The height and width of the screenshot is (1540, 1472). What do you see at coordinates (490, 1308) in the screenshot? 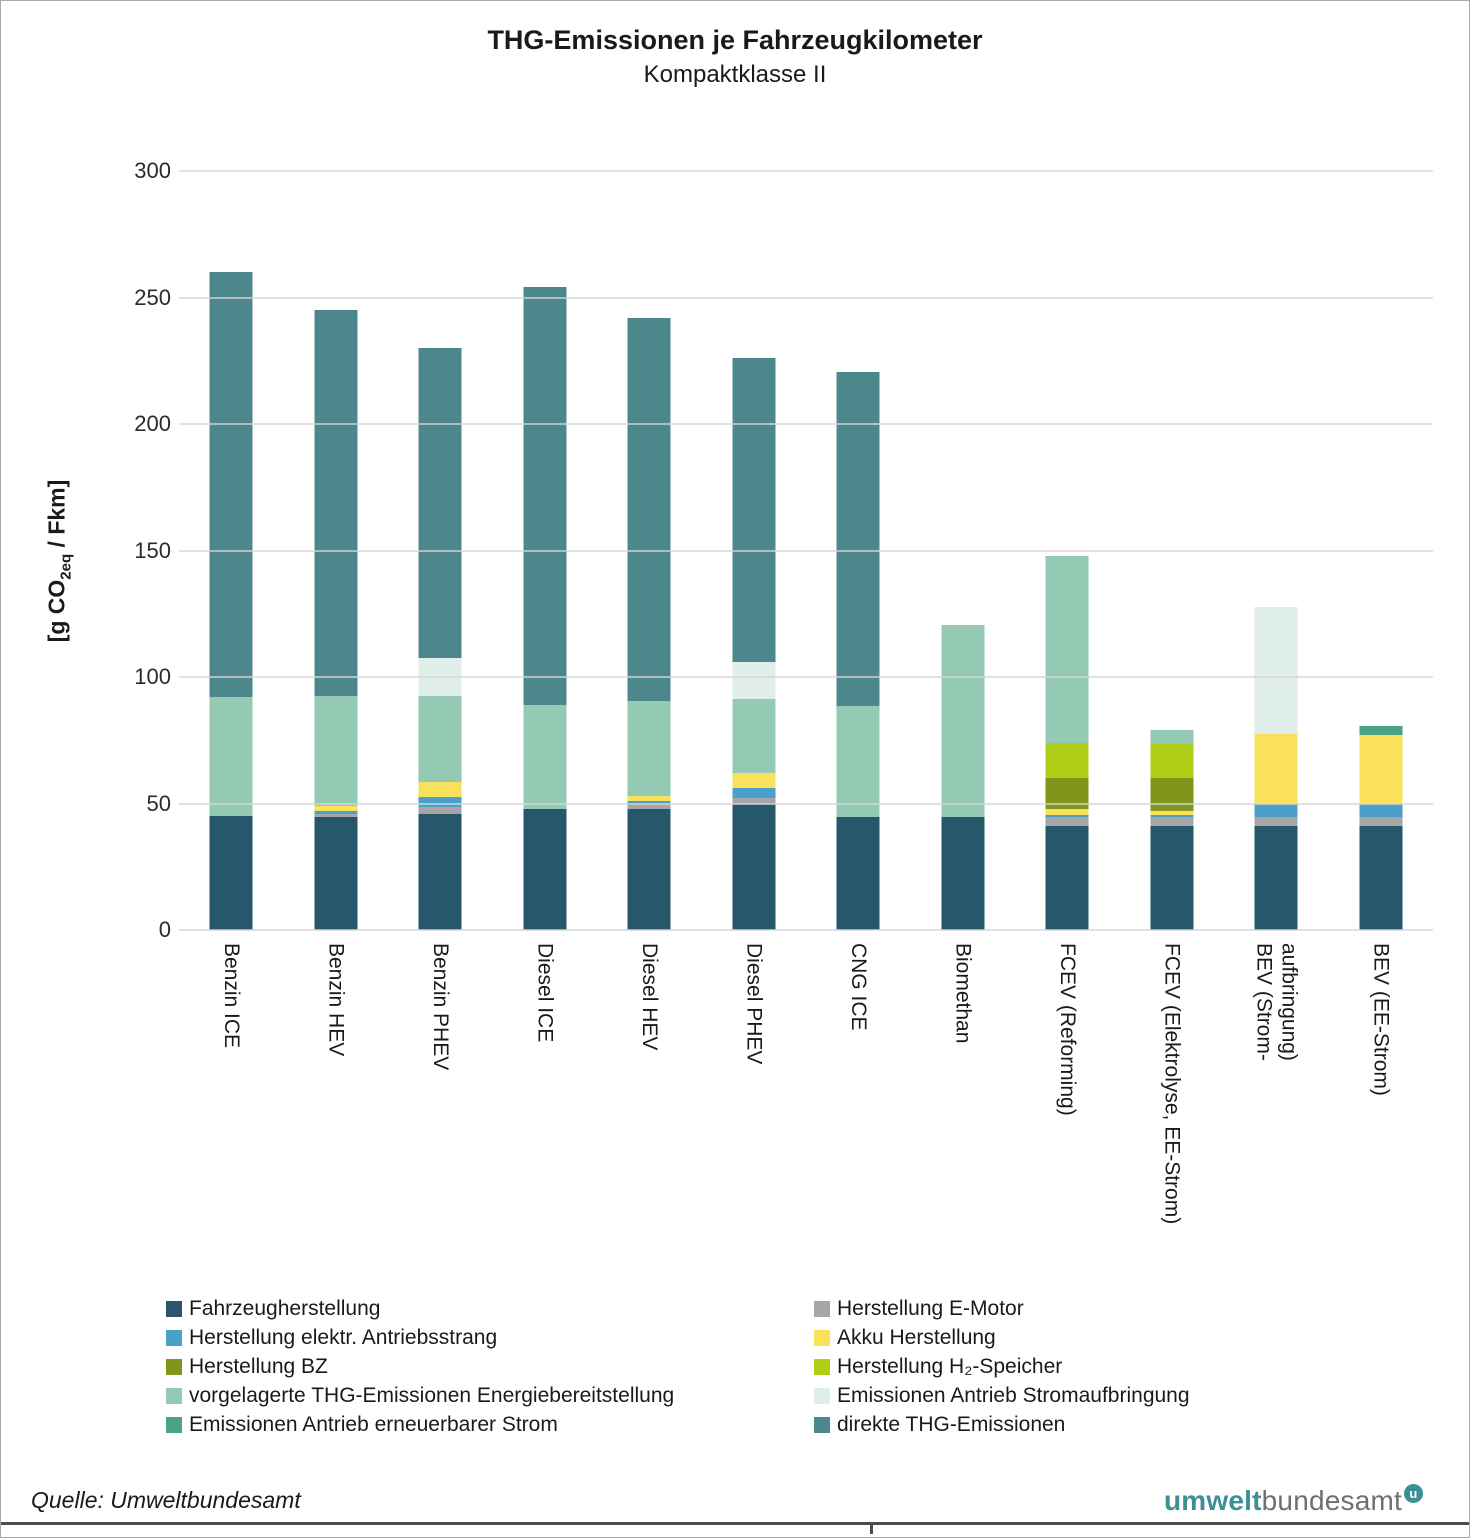
I see `legend-item: Fahrzeugherstellung` at bounding box center [490, 1308].